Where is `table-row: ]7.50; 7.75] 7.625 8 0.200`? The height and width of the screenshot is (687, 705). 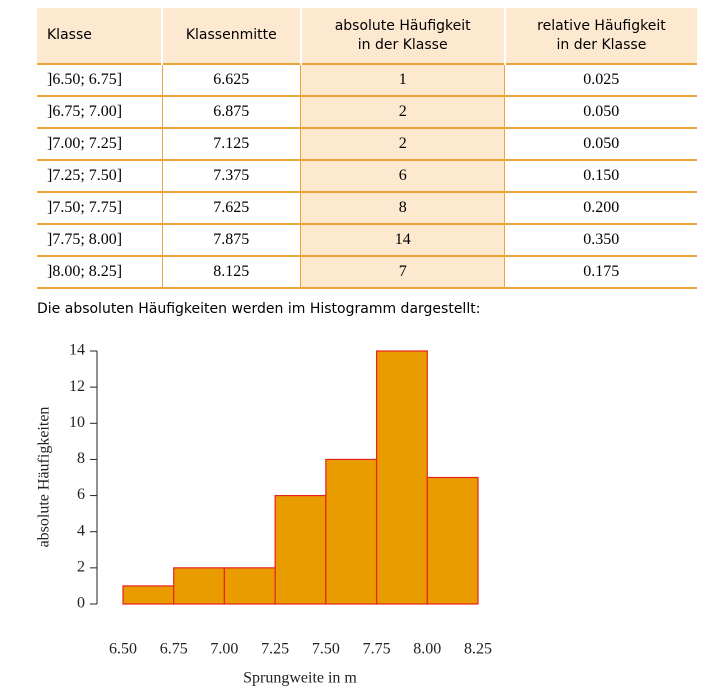
table-row: ]7.50; 7.75] 7.625 8 0.200 is located at coordinates (367, 207).